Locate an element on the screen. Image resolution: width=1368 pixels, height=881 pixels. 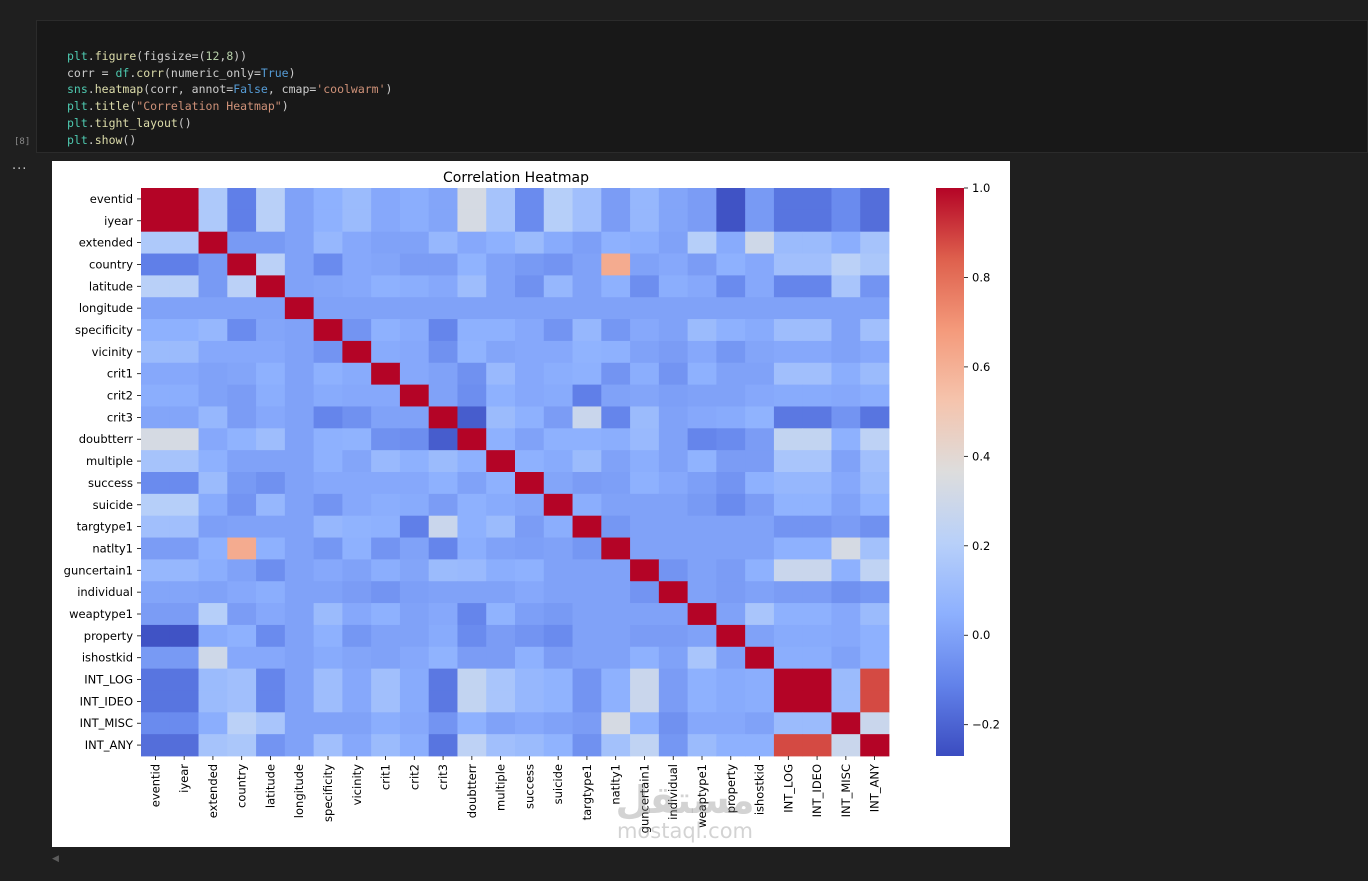
scroll-left-icon: ◀ is located at coordinates (55, 859).